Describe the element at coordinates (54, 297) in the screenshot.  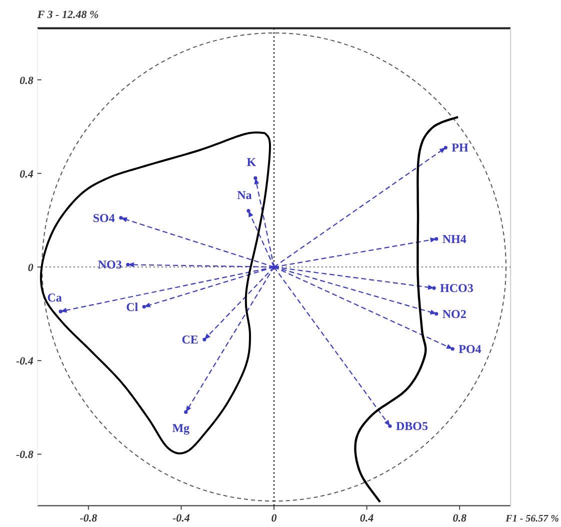
I see `annotation: Ca` at that location.